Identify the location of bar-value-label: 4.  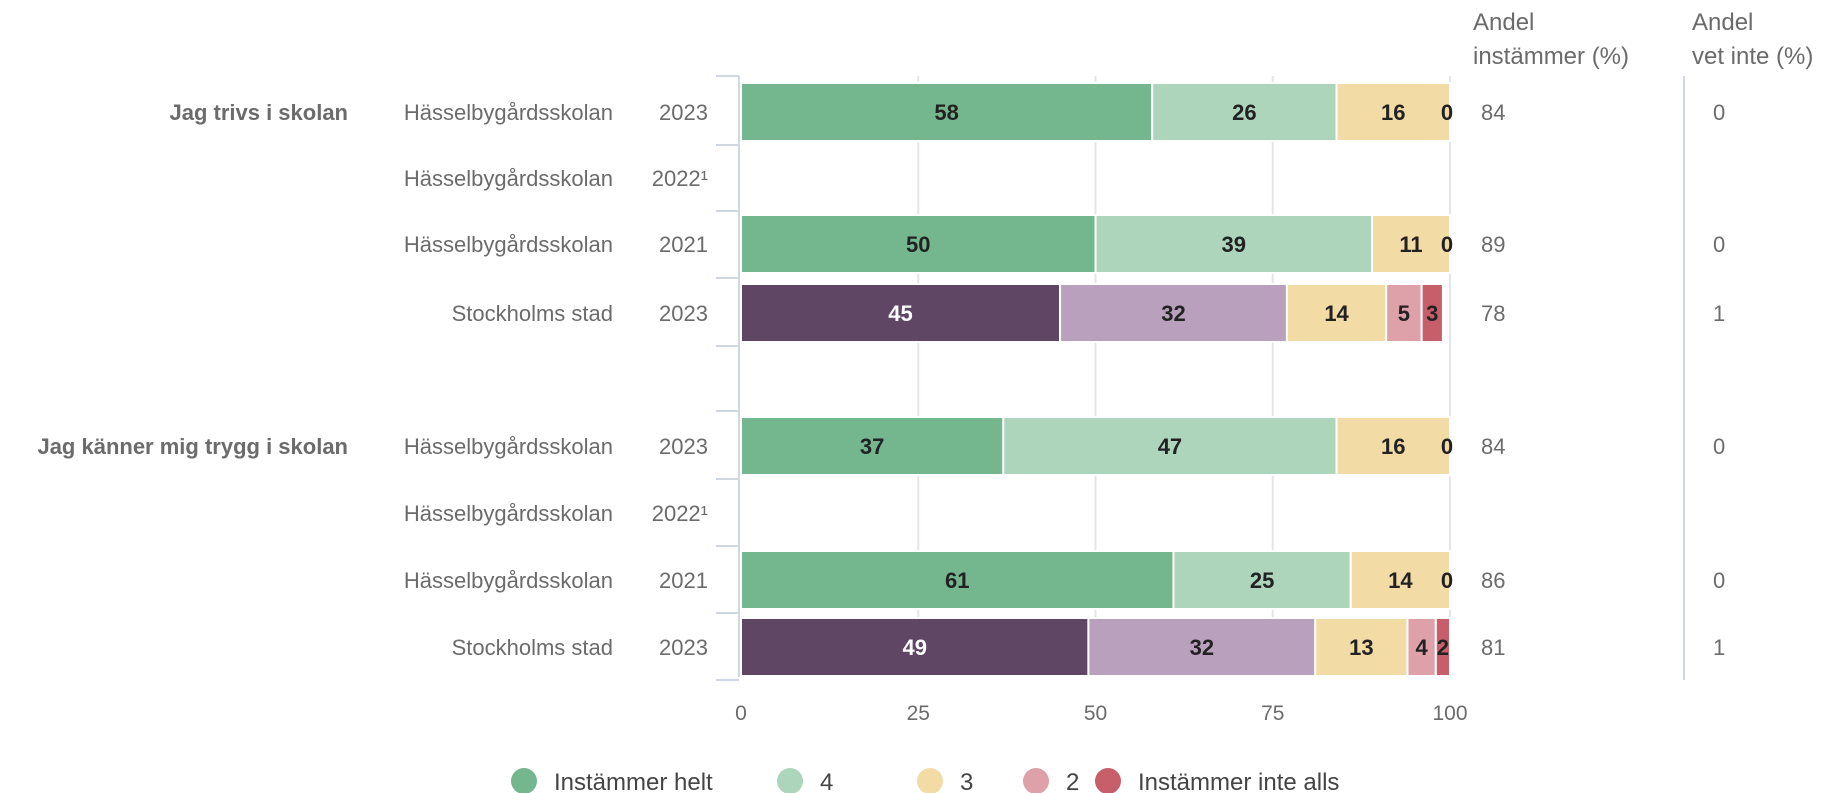
(1422, 647).